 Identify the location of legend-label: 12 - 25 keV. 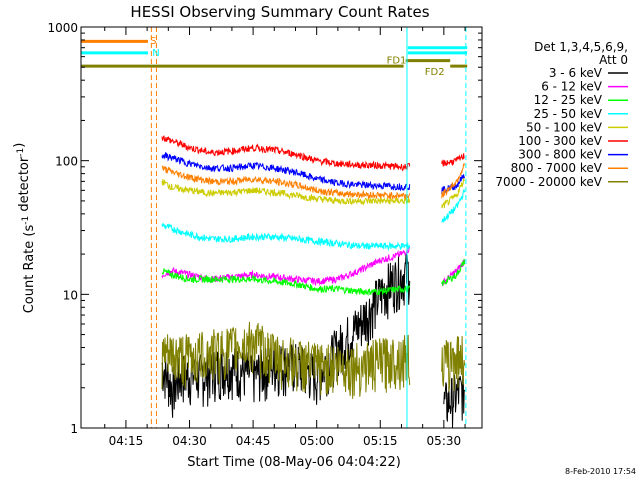
(568, 100).